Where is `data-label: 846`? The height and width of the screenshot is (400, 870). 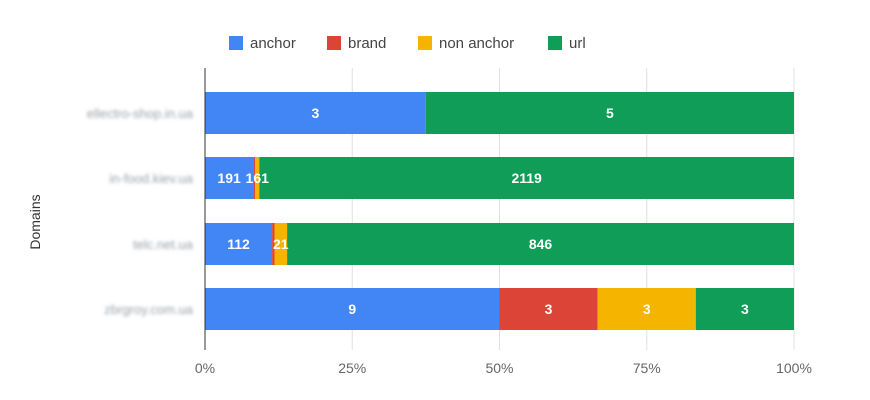
data-label: 846 is located at coordinates (541, 244).